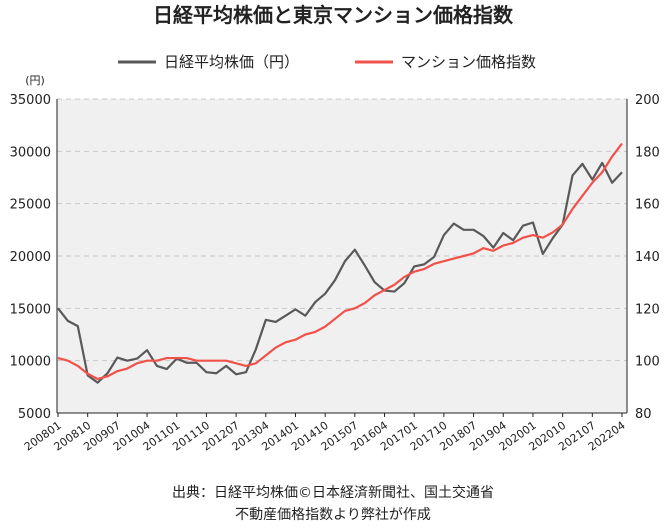 The height and width of the screenshot is (532, 667). Describe the element at coordinates (231, 62) in the screenshot. I see `legend-label: 日経平均株価（円）` at that location.